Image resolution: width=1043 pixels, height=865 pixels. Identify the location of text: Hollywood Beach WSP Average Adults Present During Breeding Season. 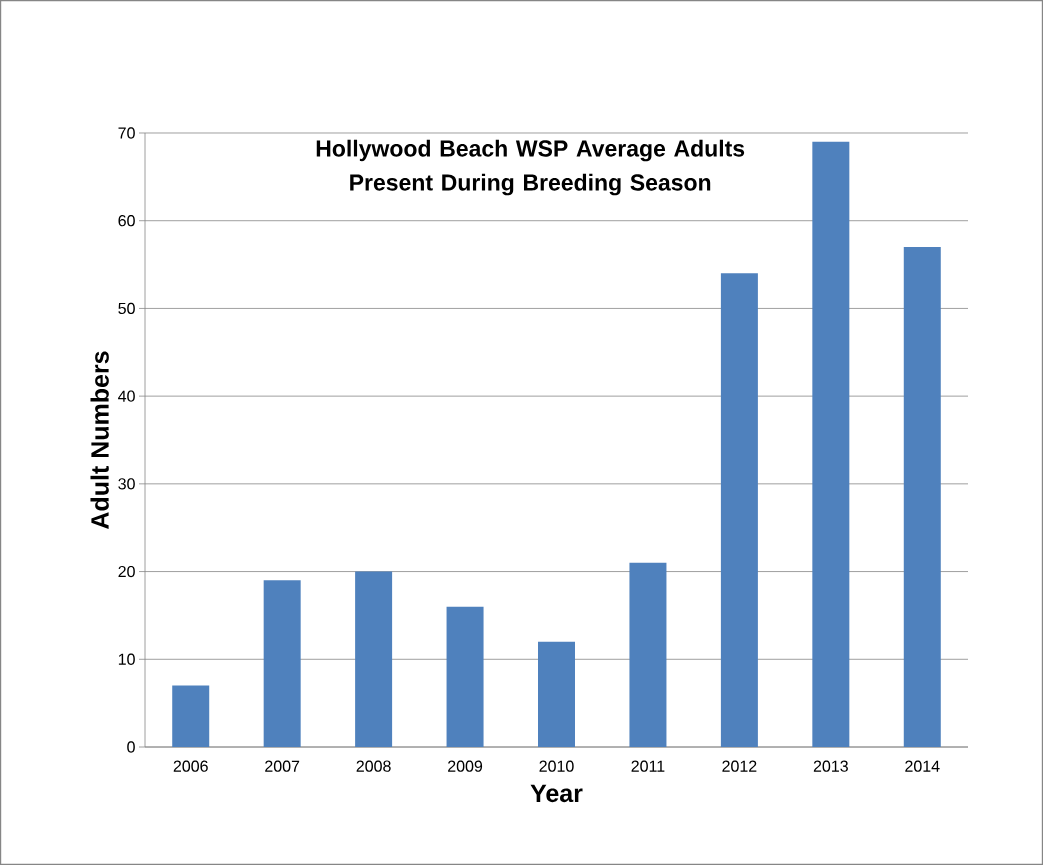
(530, 167).